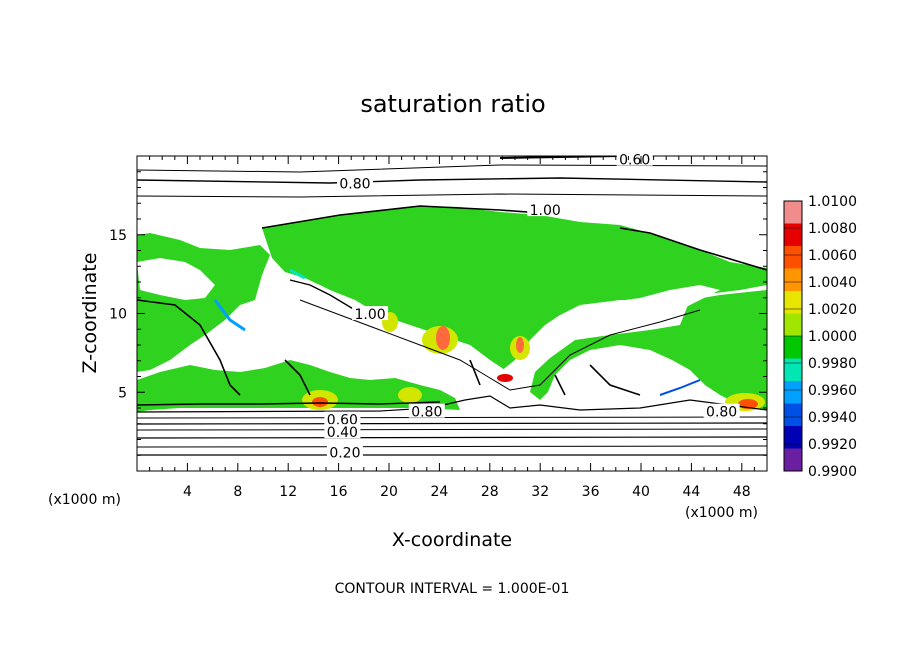  Describe the element at coordinates (832, 202) in the screenshot. I see `colorbar-label: 1.0100` at that location.